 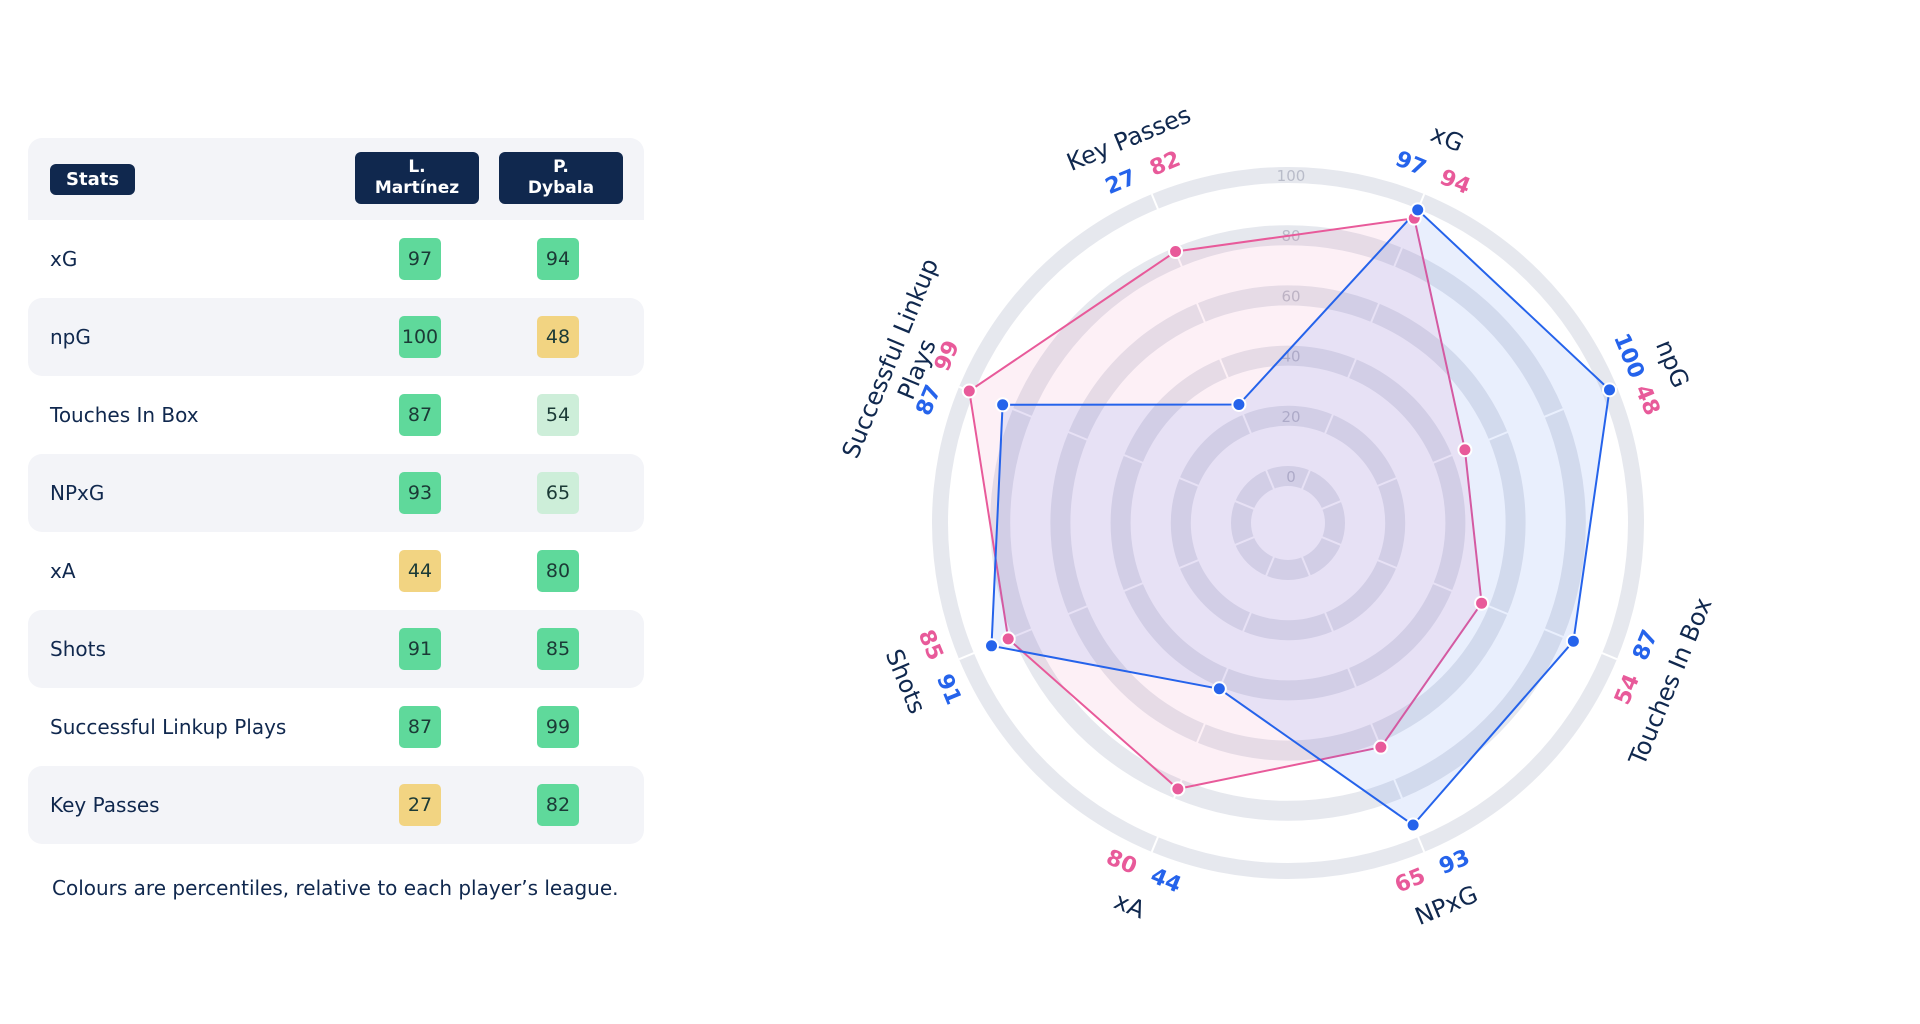 I want to click on table-header: Stats L. Martínez P. Dybala, so click(x=336, y=179).